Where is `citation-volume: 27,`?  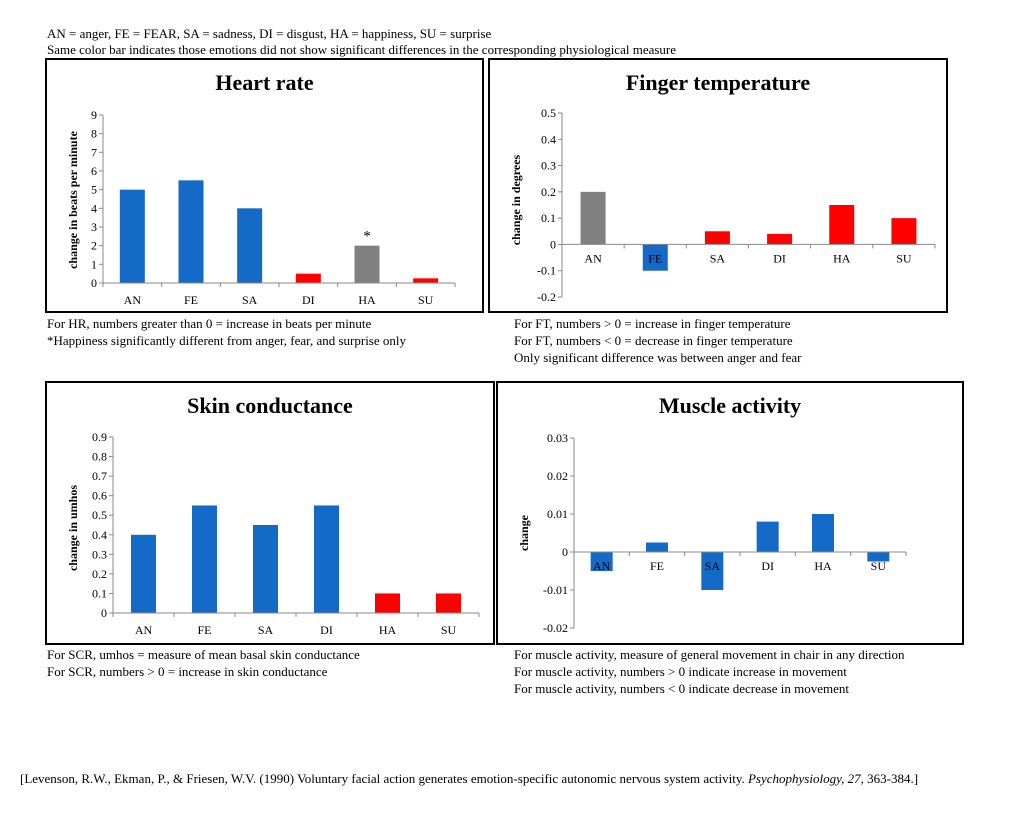
citation-volume: 27, is located at coordinates (855, 778).